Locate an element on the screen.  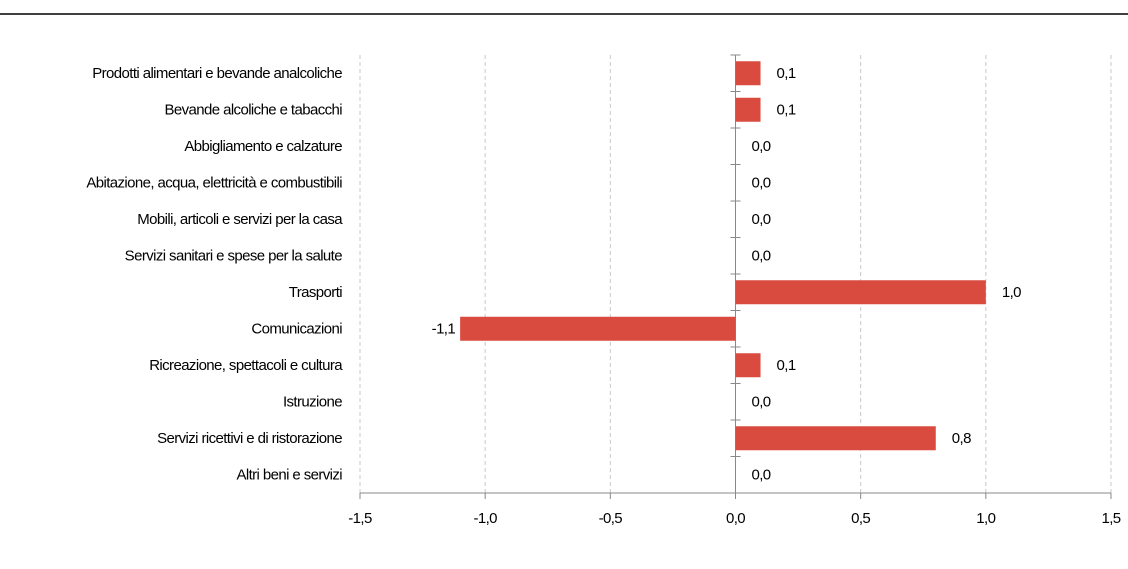
x-tick-label: 1,5 is located at coordinates (1110, 518).